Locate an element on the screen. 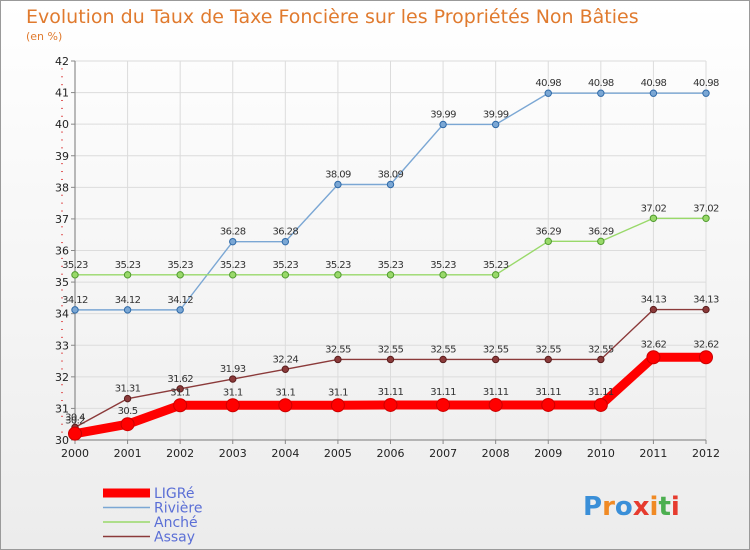 The height and width of the screenshot is (550, 750). y-tick-label: 34 is located at coordinates (62, 314).